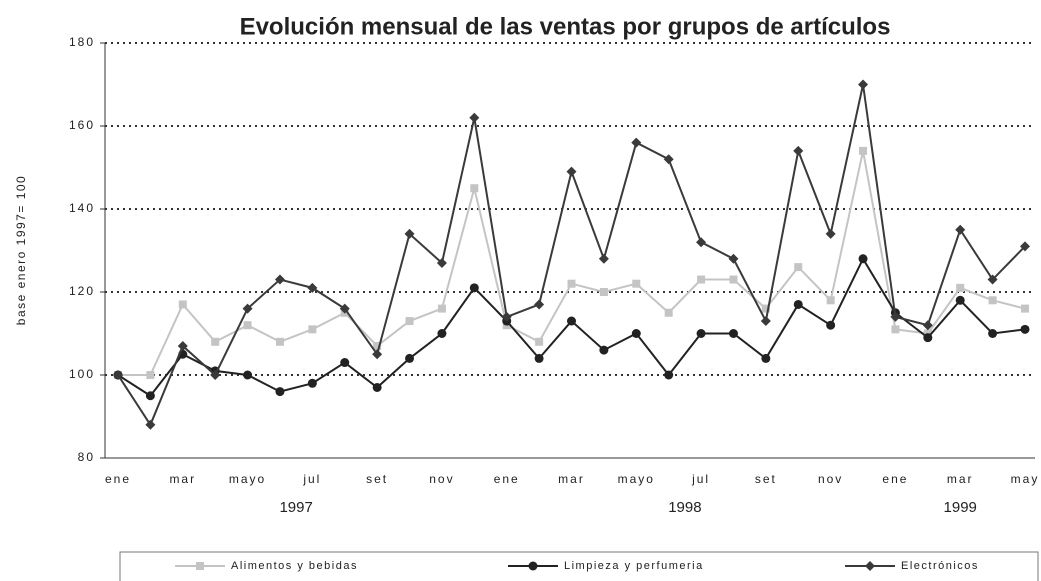  I want to click on y-tick-label: 80, so click(86, 457).